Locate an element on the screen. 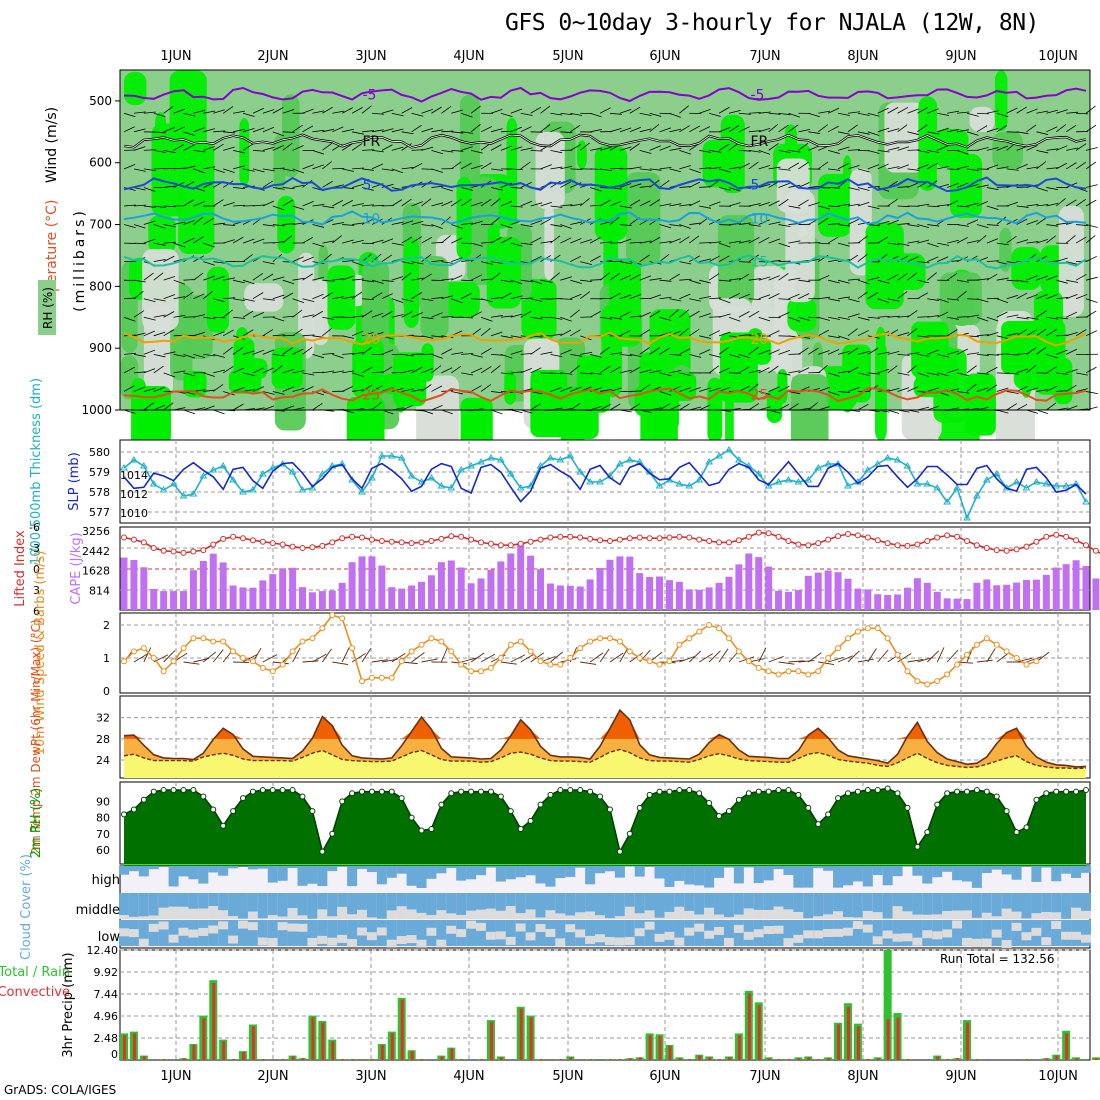  run-total-label: Run Total = 132.56 is located at coordinates (997, 959).